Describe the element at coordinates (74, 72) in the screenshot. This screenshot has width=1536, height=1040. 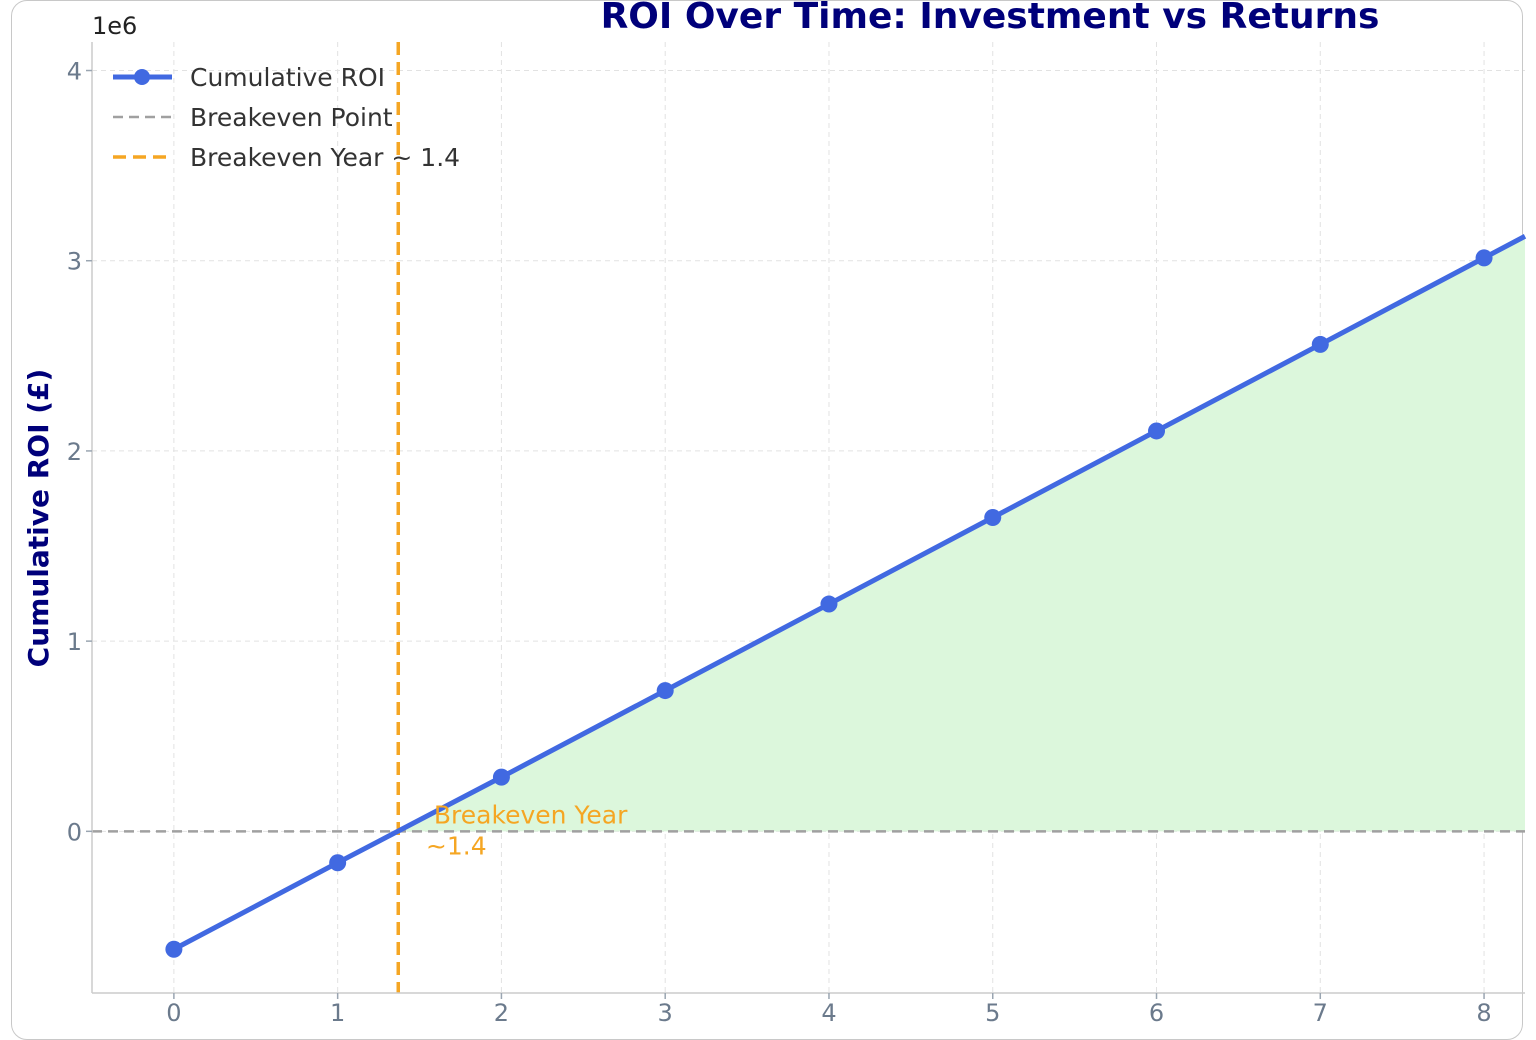
I see `y-tick-label: 4` at that location.